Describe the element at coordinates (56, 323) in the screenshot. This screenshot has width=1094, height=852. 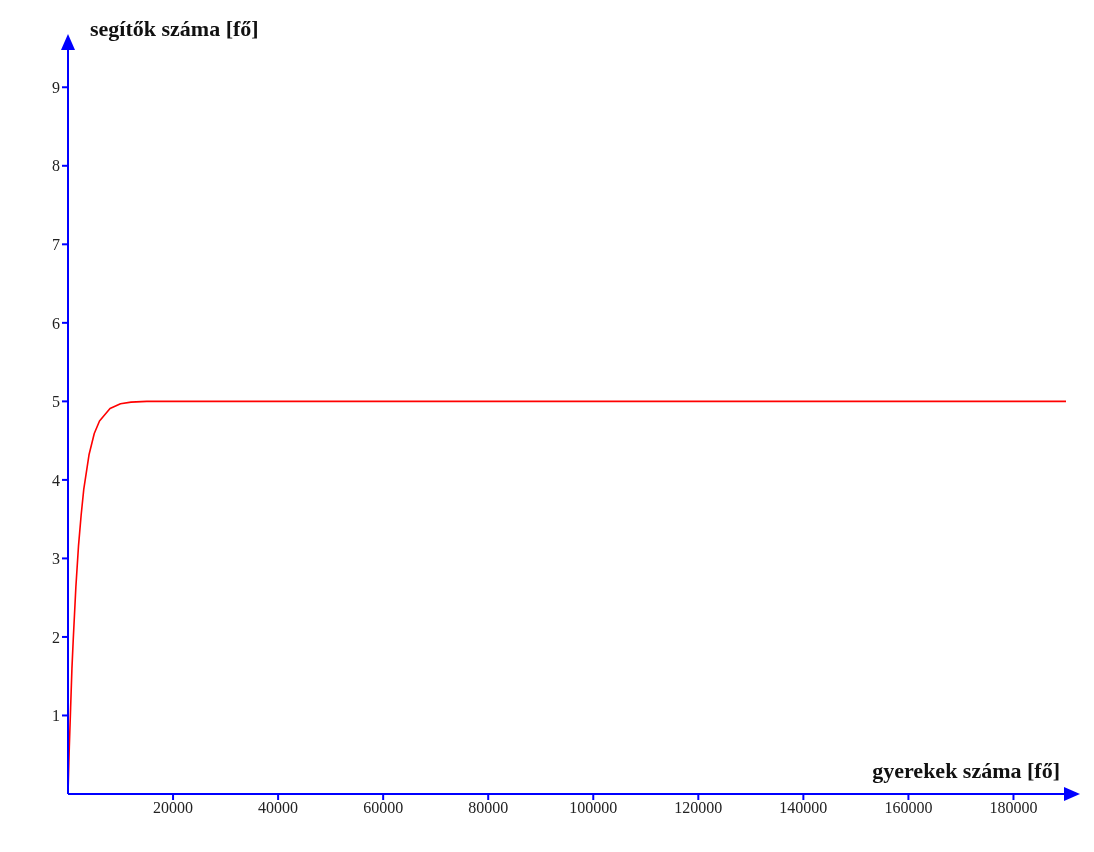
I see `y-tick-label: 6` at that location.